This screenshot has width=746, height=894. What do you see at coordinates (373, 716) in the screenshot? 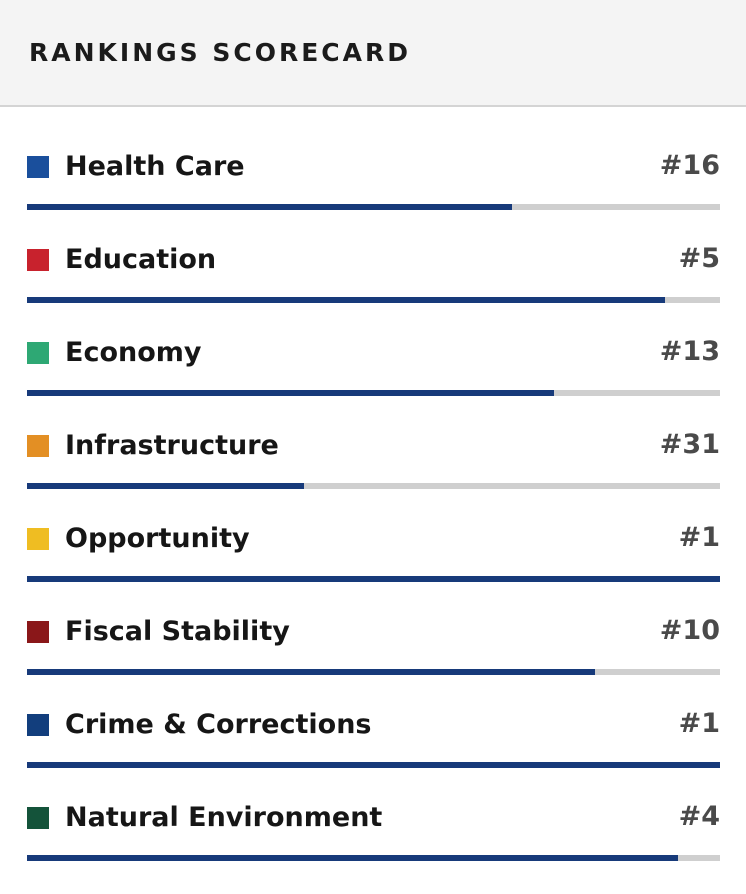
I see `ranking-row-crime-corrections: Crime & Corrections #1` at bounding box center [373, 716].